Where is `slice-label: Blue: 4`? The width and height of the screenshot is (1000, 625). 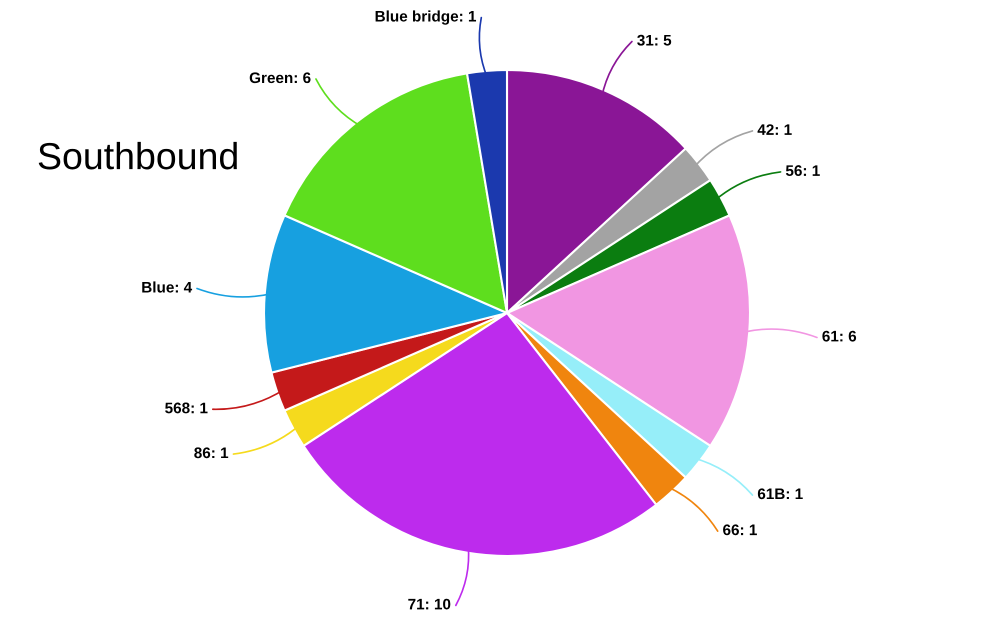 slice-label: Blue: 4 is located at coordinates (167, 287).